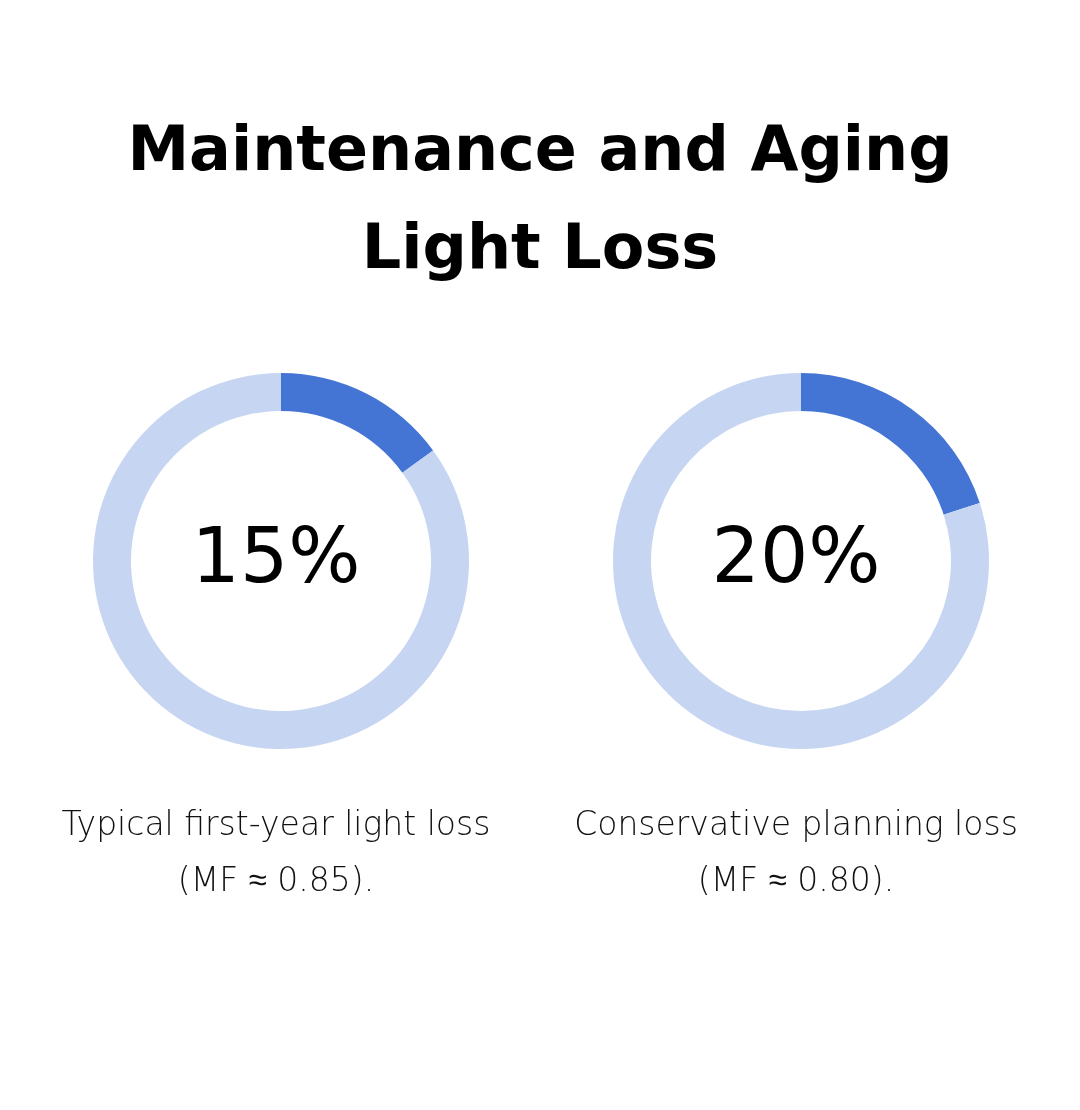  Describe the element at coordinates (796, 852) in the screenshot. I see `text: Conservative planning loss (MF ≈ 0.80).` at that location.